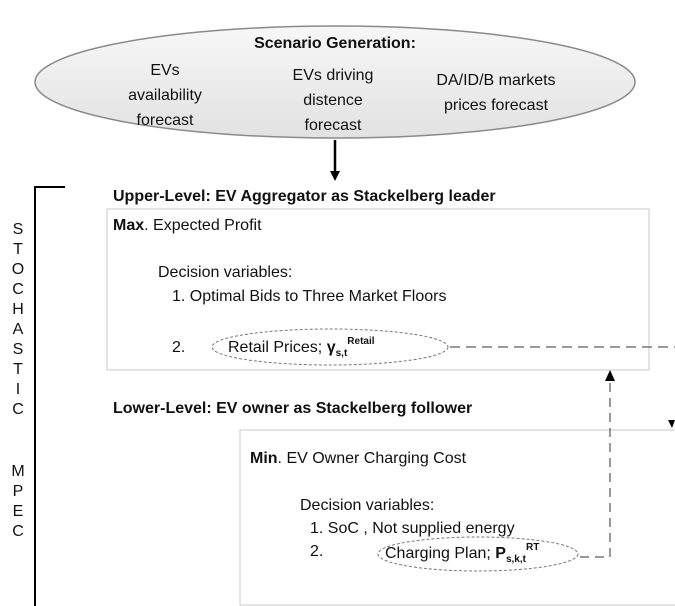 This screenshot has height=606, width=675. I want to click on scenario-item: EVs, so click(164, 70).